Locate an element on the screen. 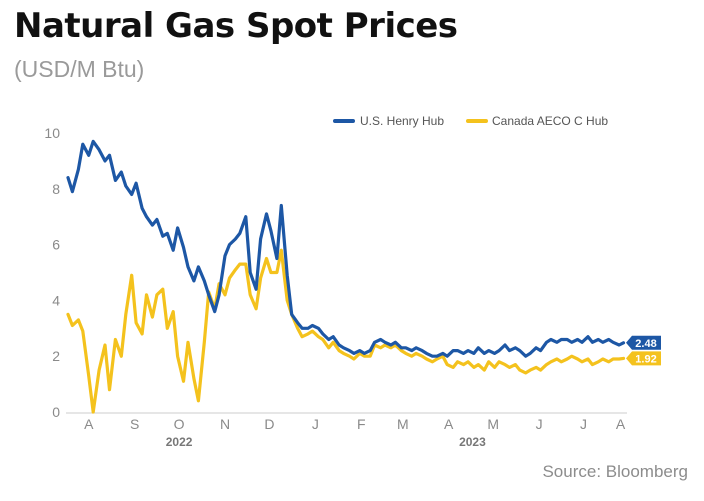  x-tick-label: F is located at coordinates (361, 424).